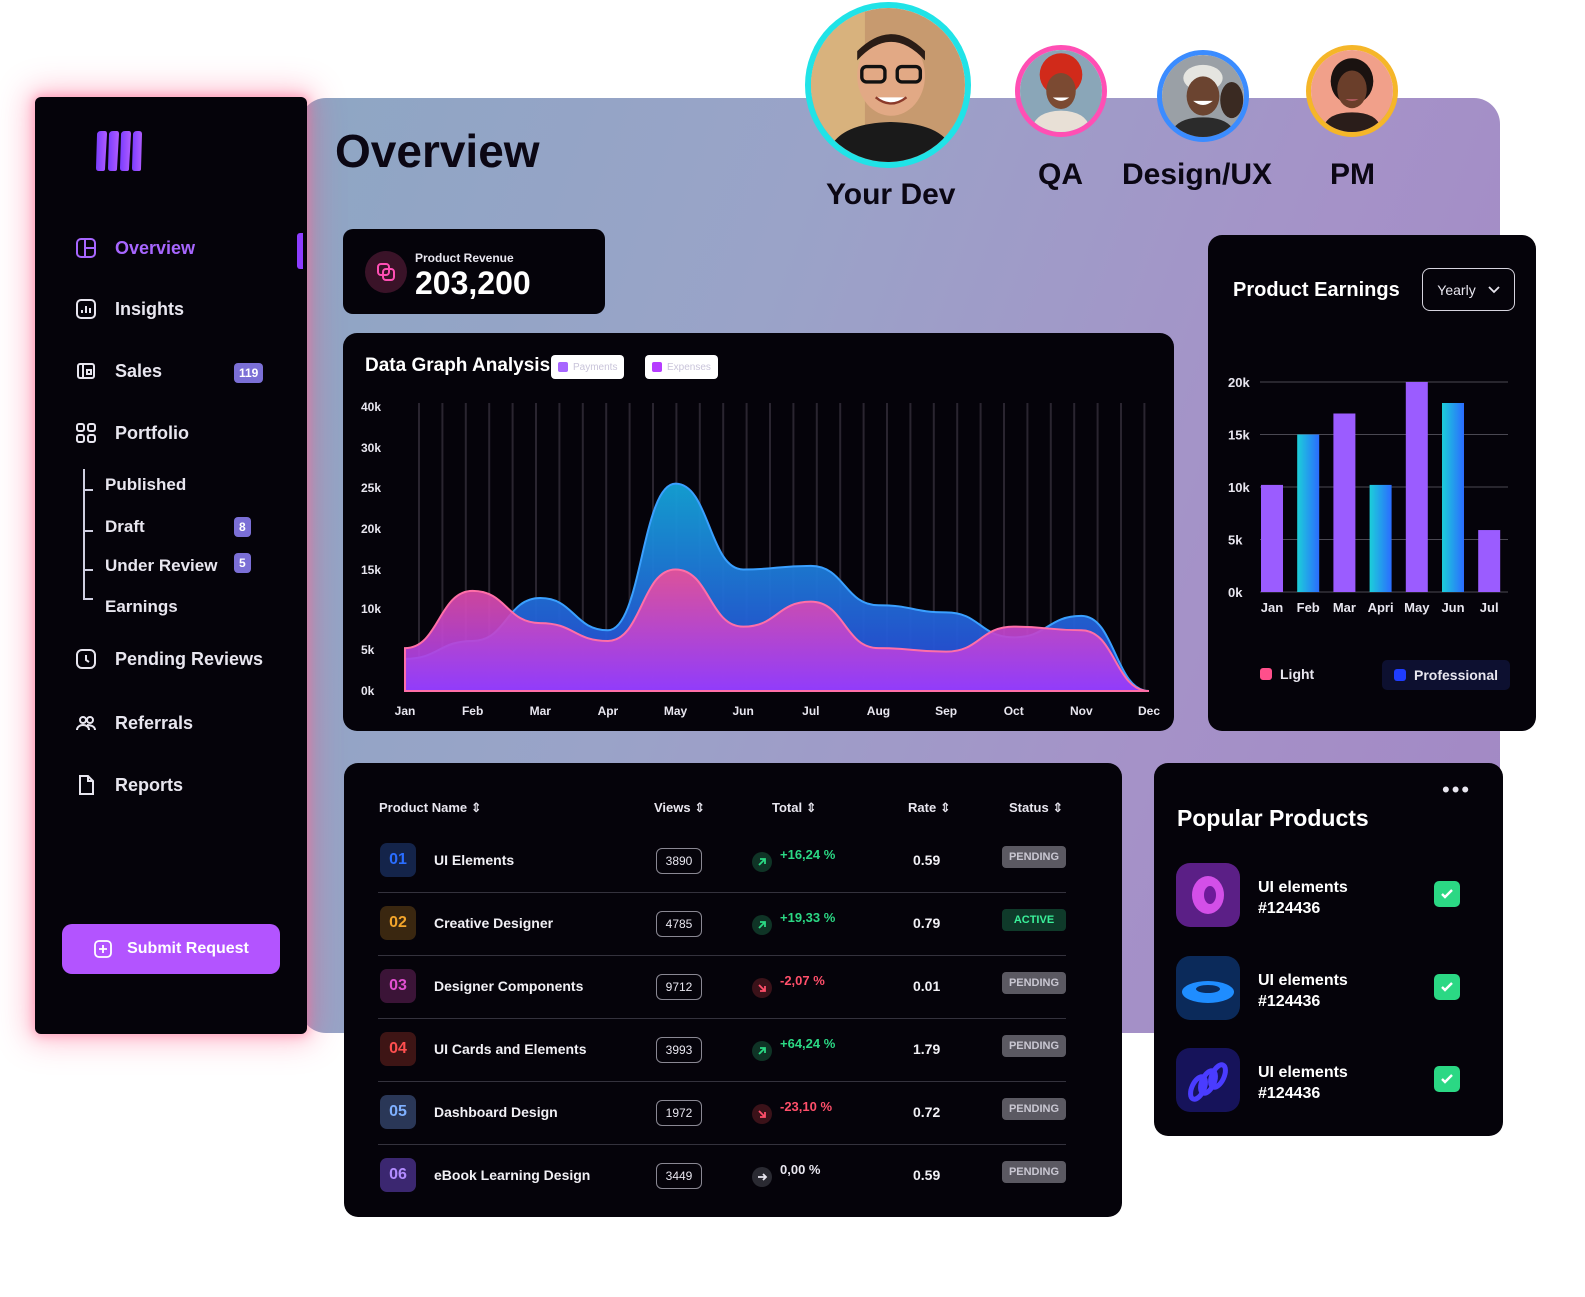 The width and height of the screenshot is (1585, 1297). What do you see at coordinates (672, 807) in the screenshot?
I see `th-label: Views` at bounding box center [672, 807].